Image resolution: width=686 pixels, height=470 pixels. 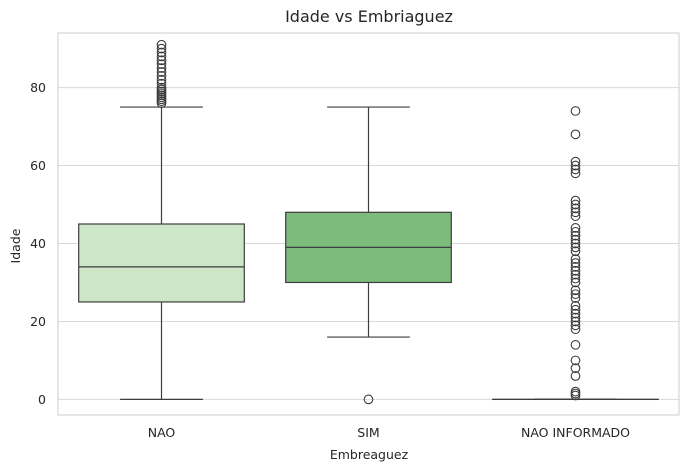 I want to click on x-axis-label: Embreaguez, so click(x=369, y=454).